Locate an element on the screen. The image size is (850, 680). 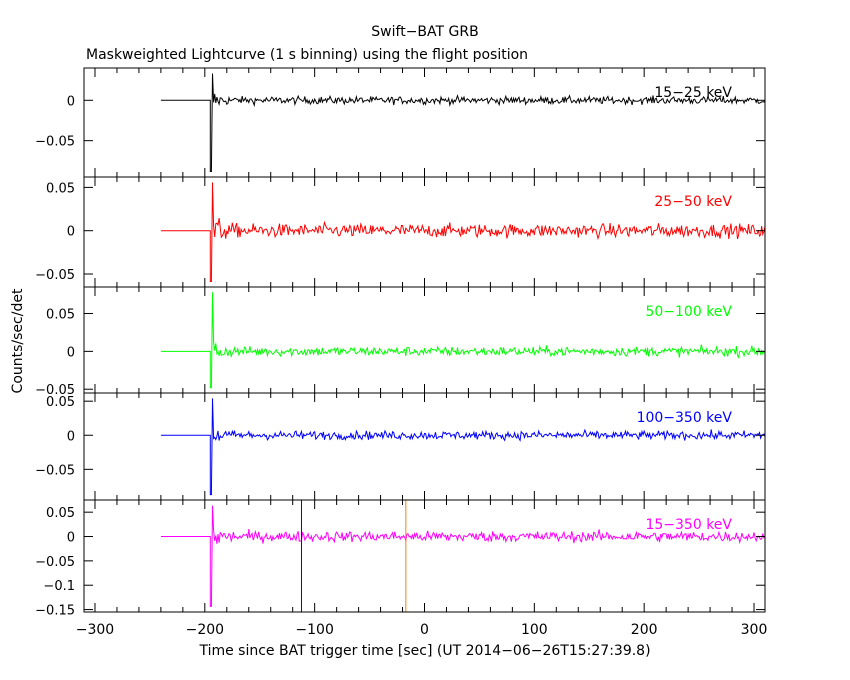
panel-frame is located at coordinates (424, 340).